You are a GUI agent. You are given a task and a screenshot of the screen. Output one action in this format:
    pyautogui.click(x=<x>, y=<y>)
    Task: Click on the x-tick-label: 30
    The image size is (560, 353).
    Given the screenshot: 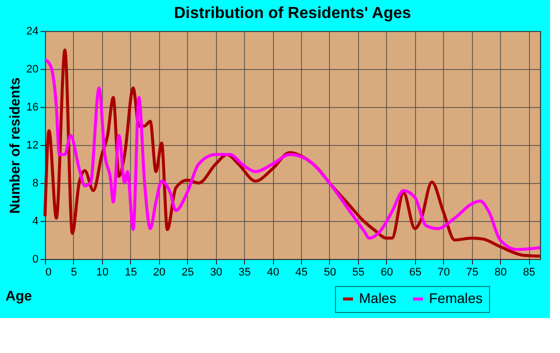 What is the action you would take?
    pyautogui.click(x=216, y=272)
    